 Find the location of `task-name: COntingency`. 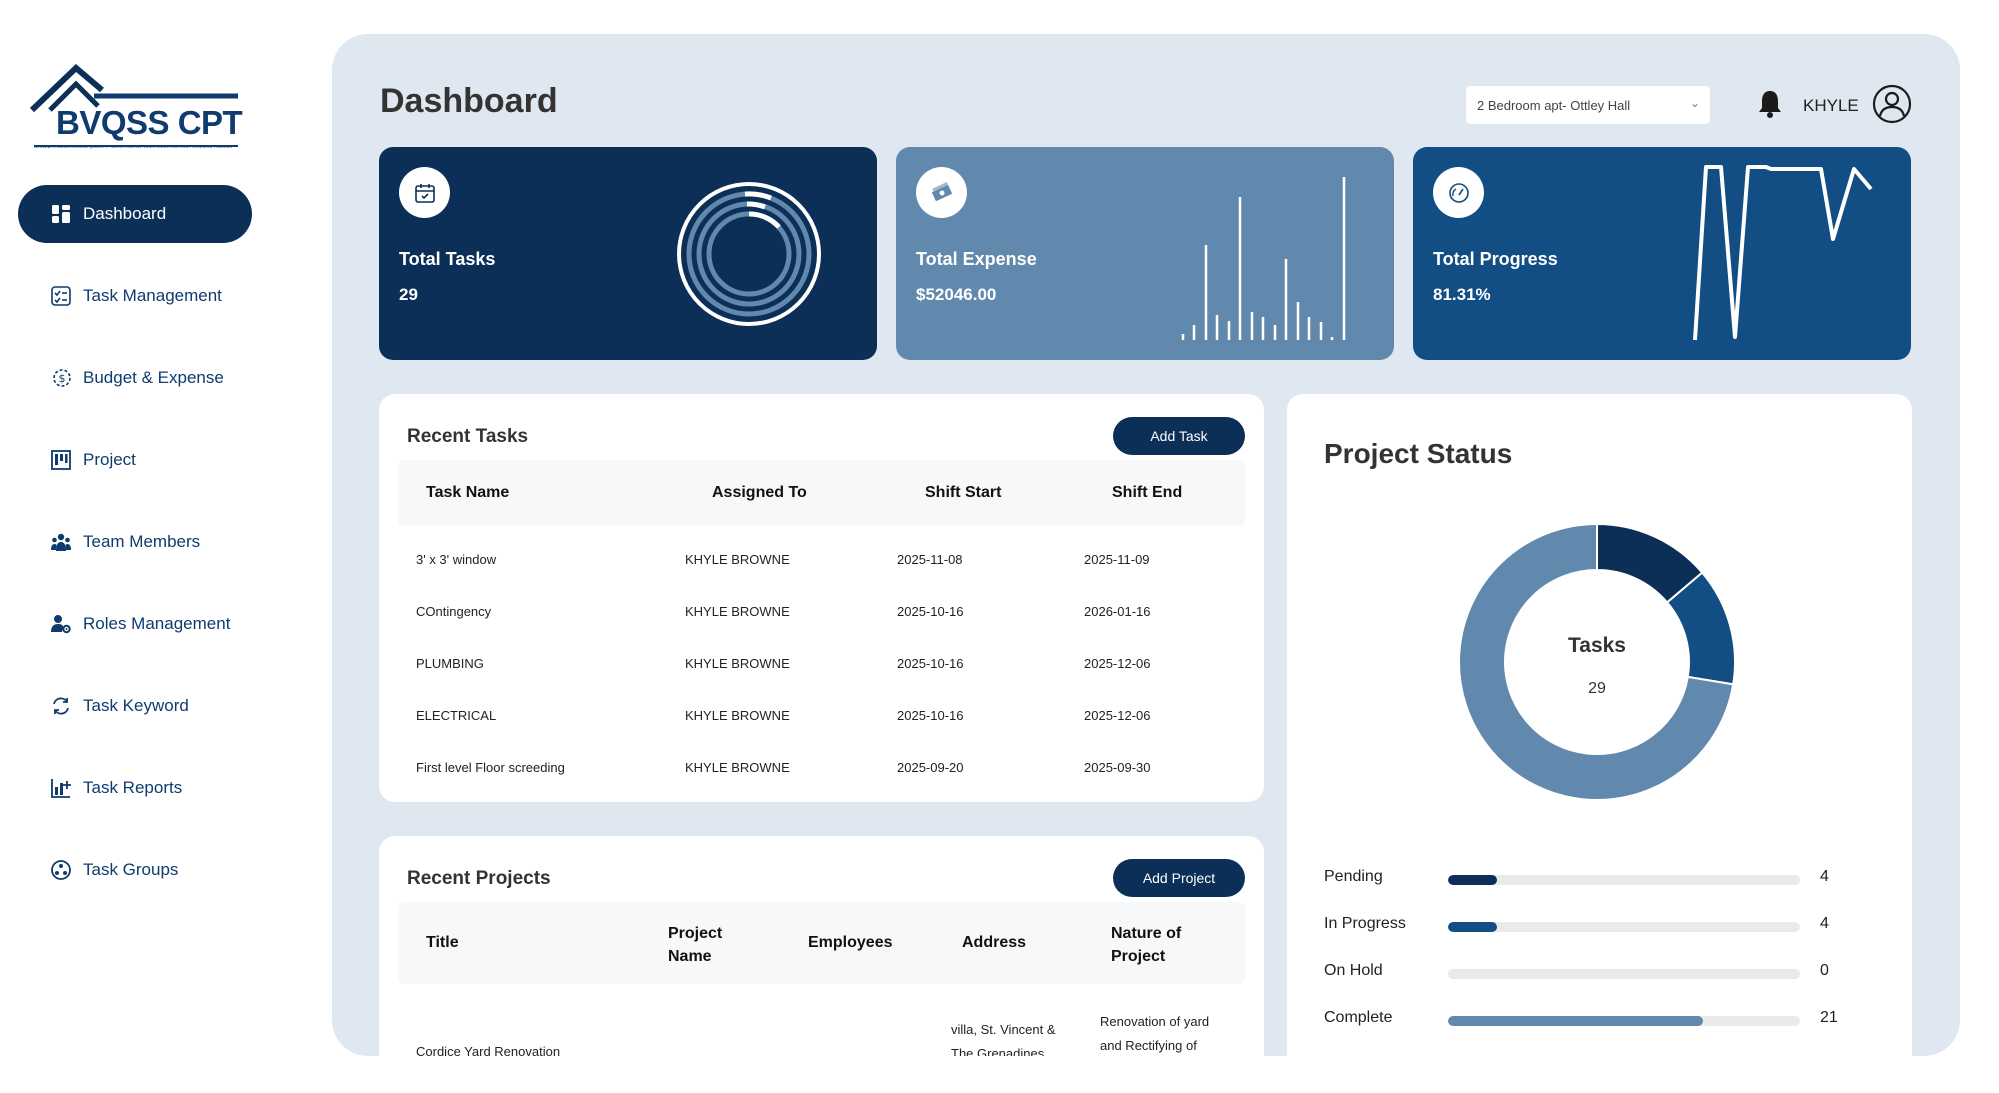

task-name: COntingency is located at coordinates (454, 611).